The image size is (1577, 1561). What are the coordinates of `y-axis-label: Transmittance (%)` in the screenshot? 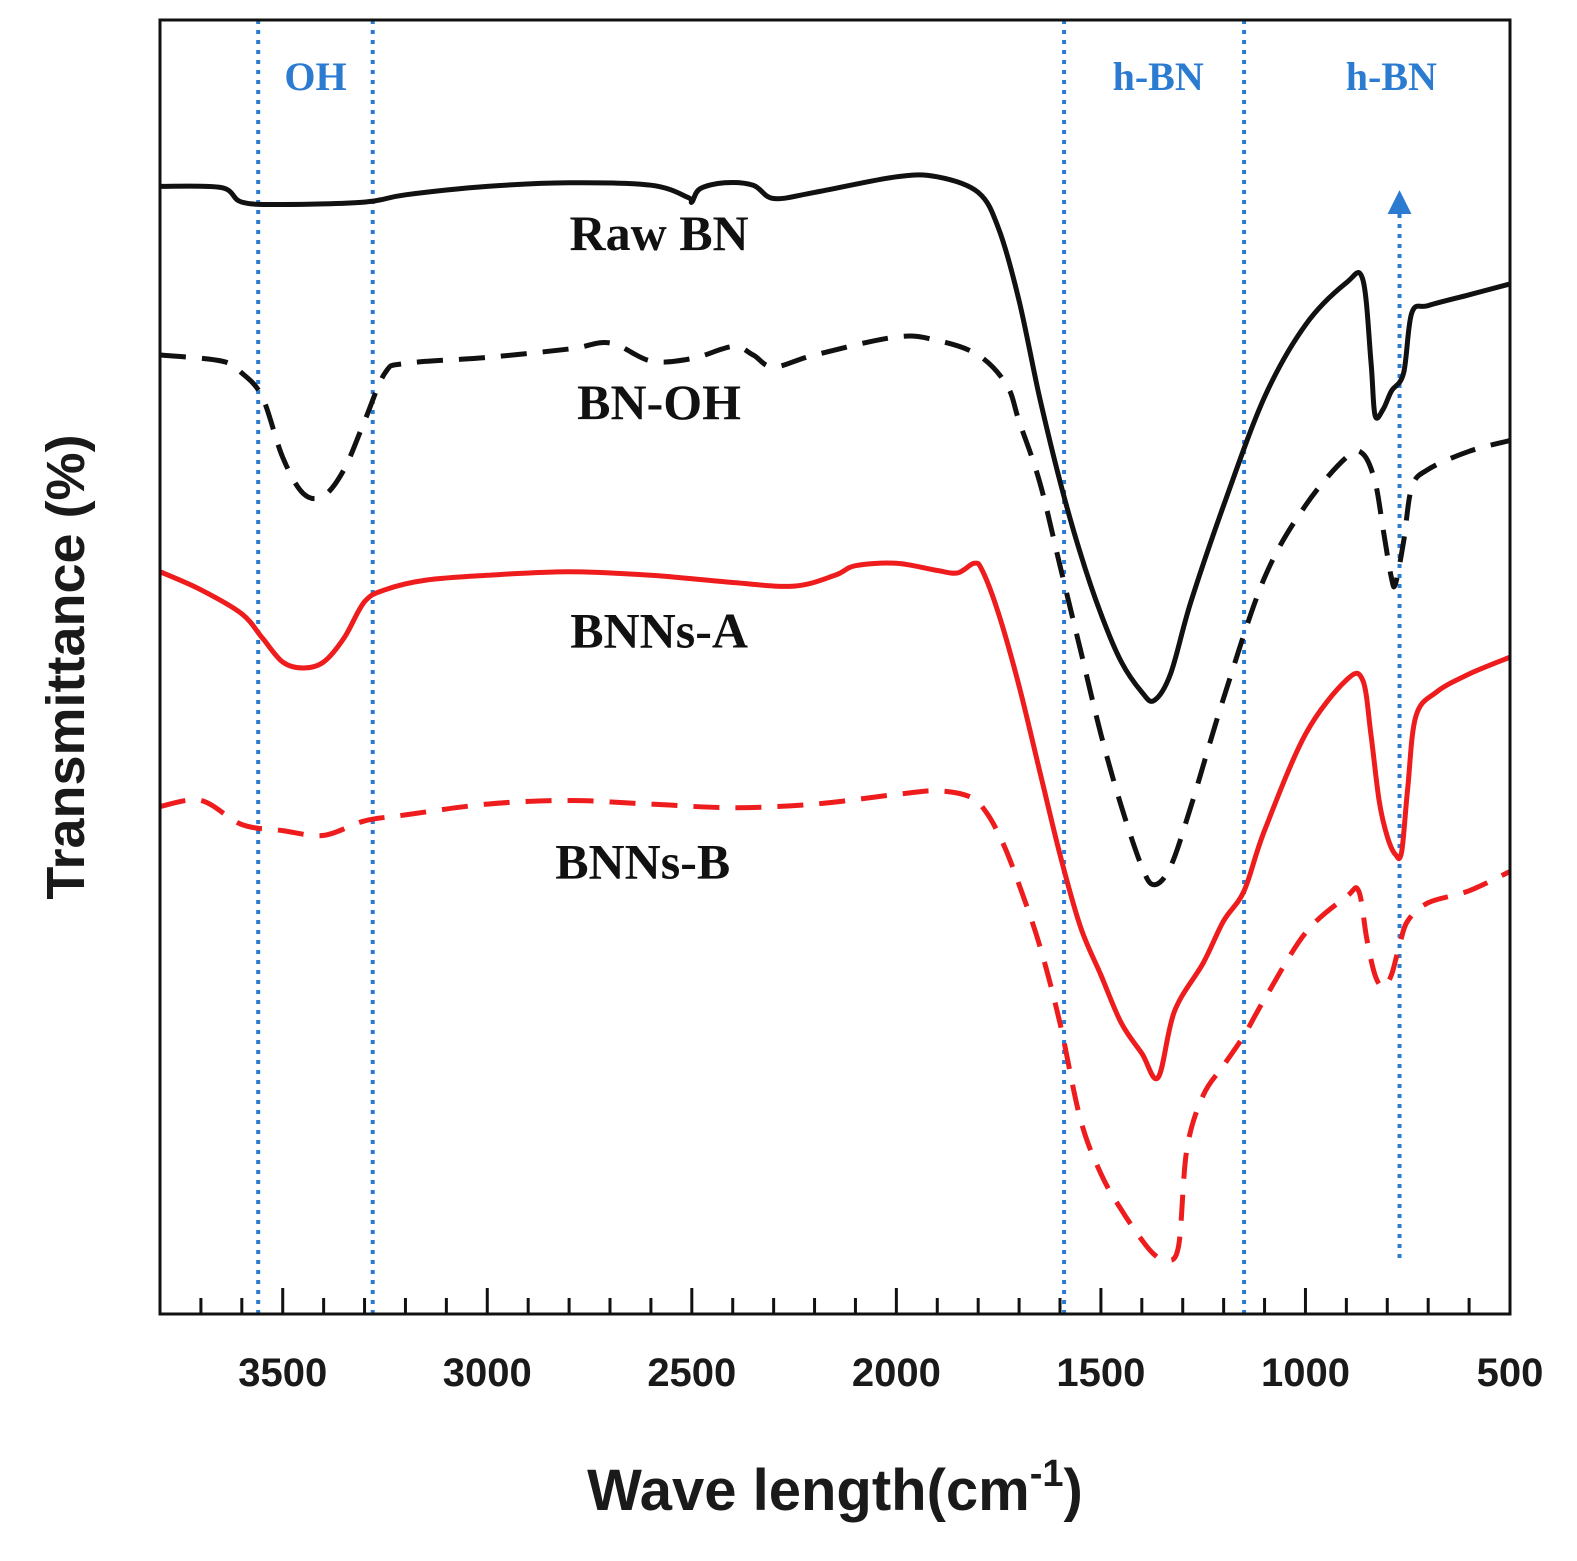 It's located at (66, 666).